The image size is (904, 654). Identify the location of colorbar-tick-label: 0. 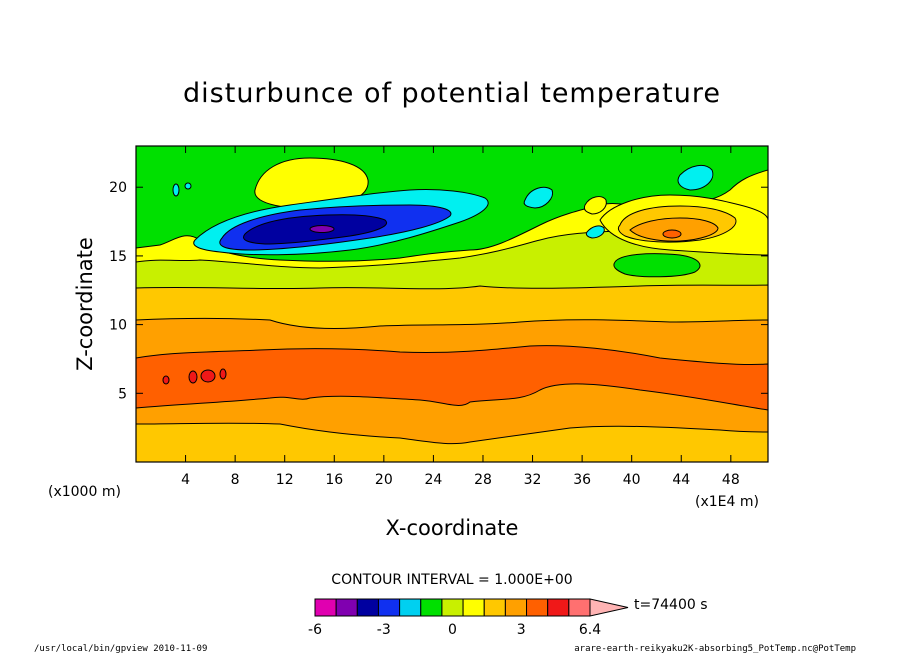
(452, 630).